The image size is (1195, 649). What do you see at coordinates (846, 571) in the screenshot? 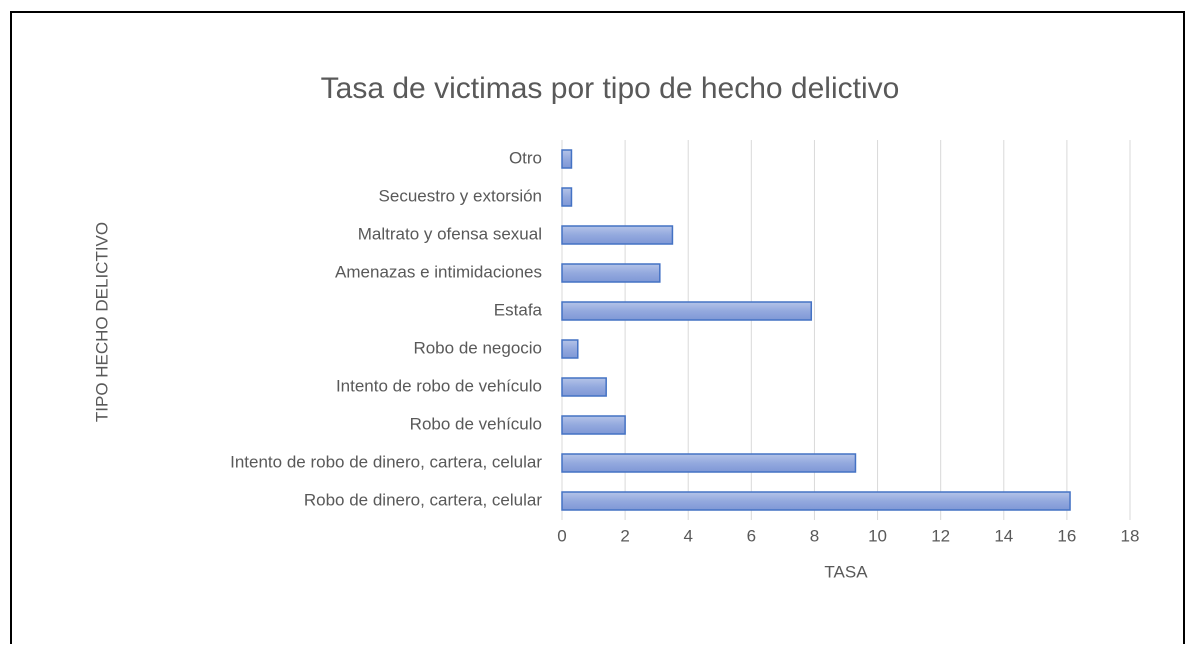
I see `x-axis-label: TASA` at bounding box center [846, 571].